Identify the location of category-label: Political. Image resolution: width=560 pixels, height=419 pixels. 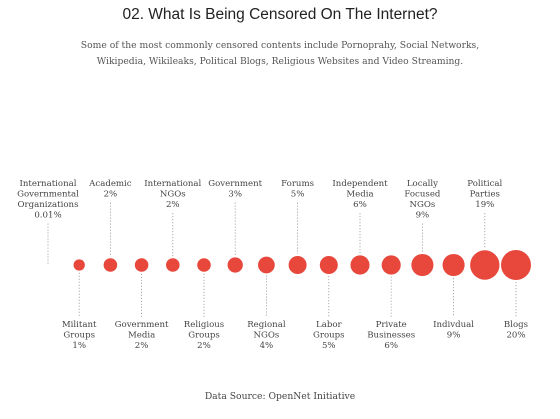
(484, 184).